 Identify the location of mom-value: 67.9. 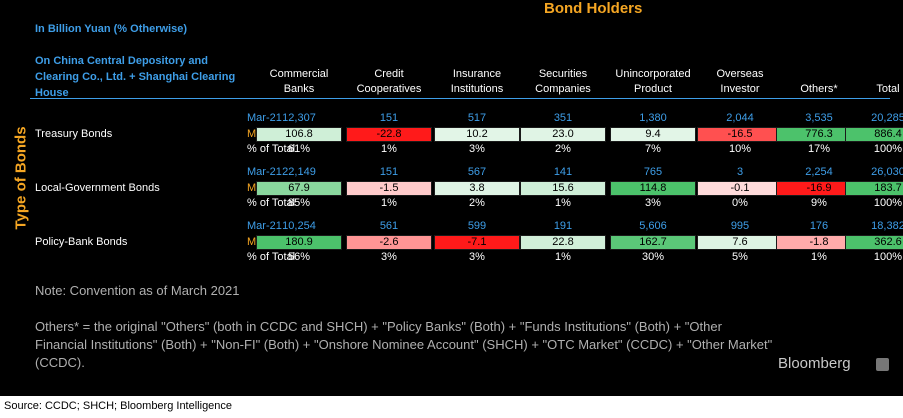
(299, 188).